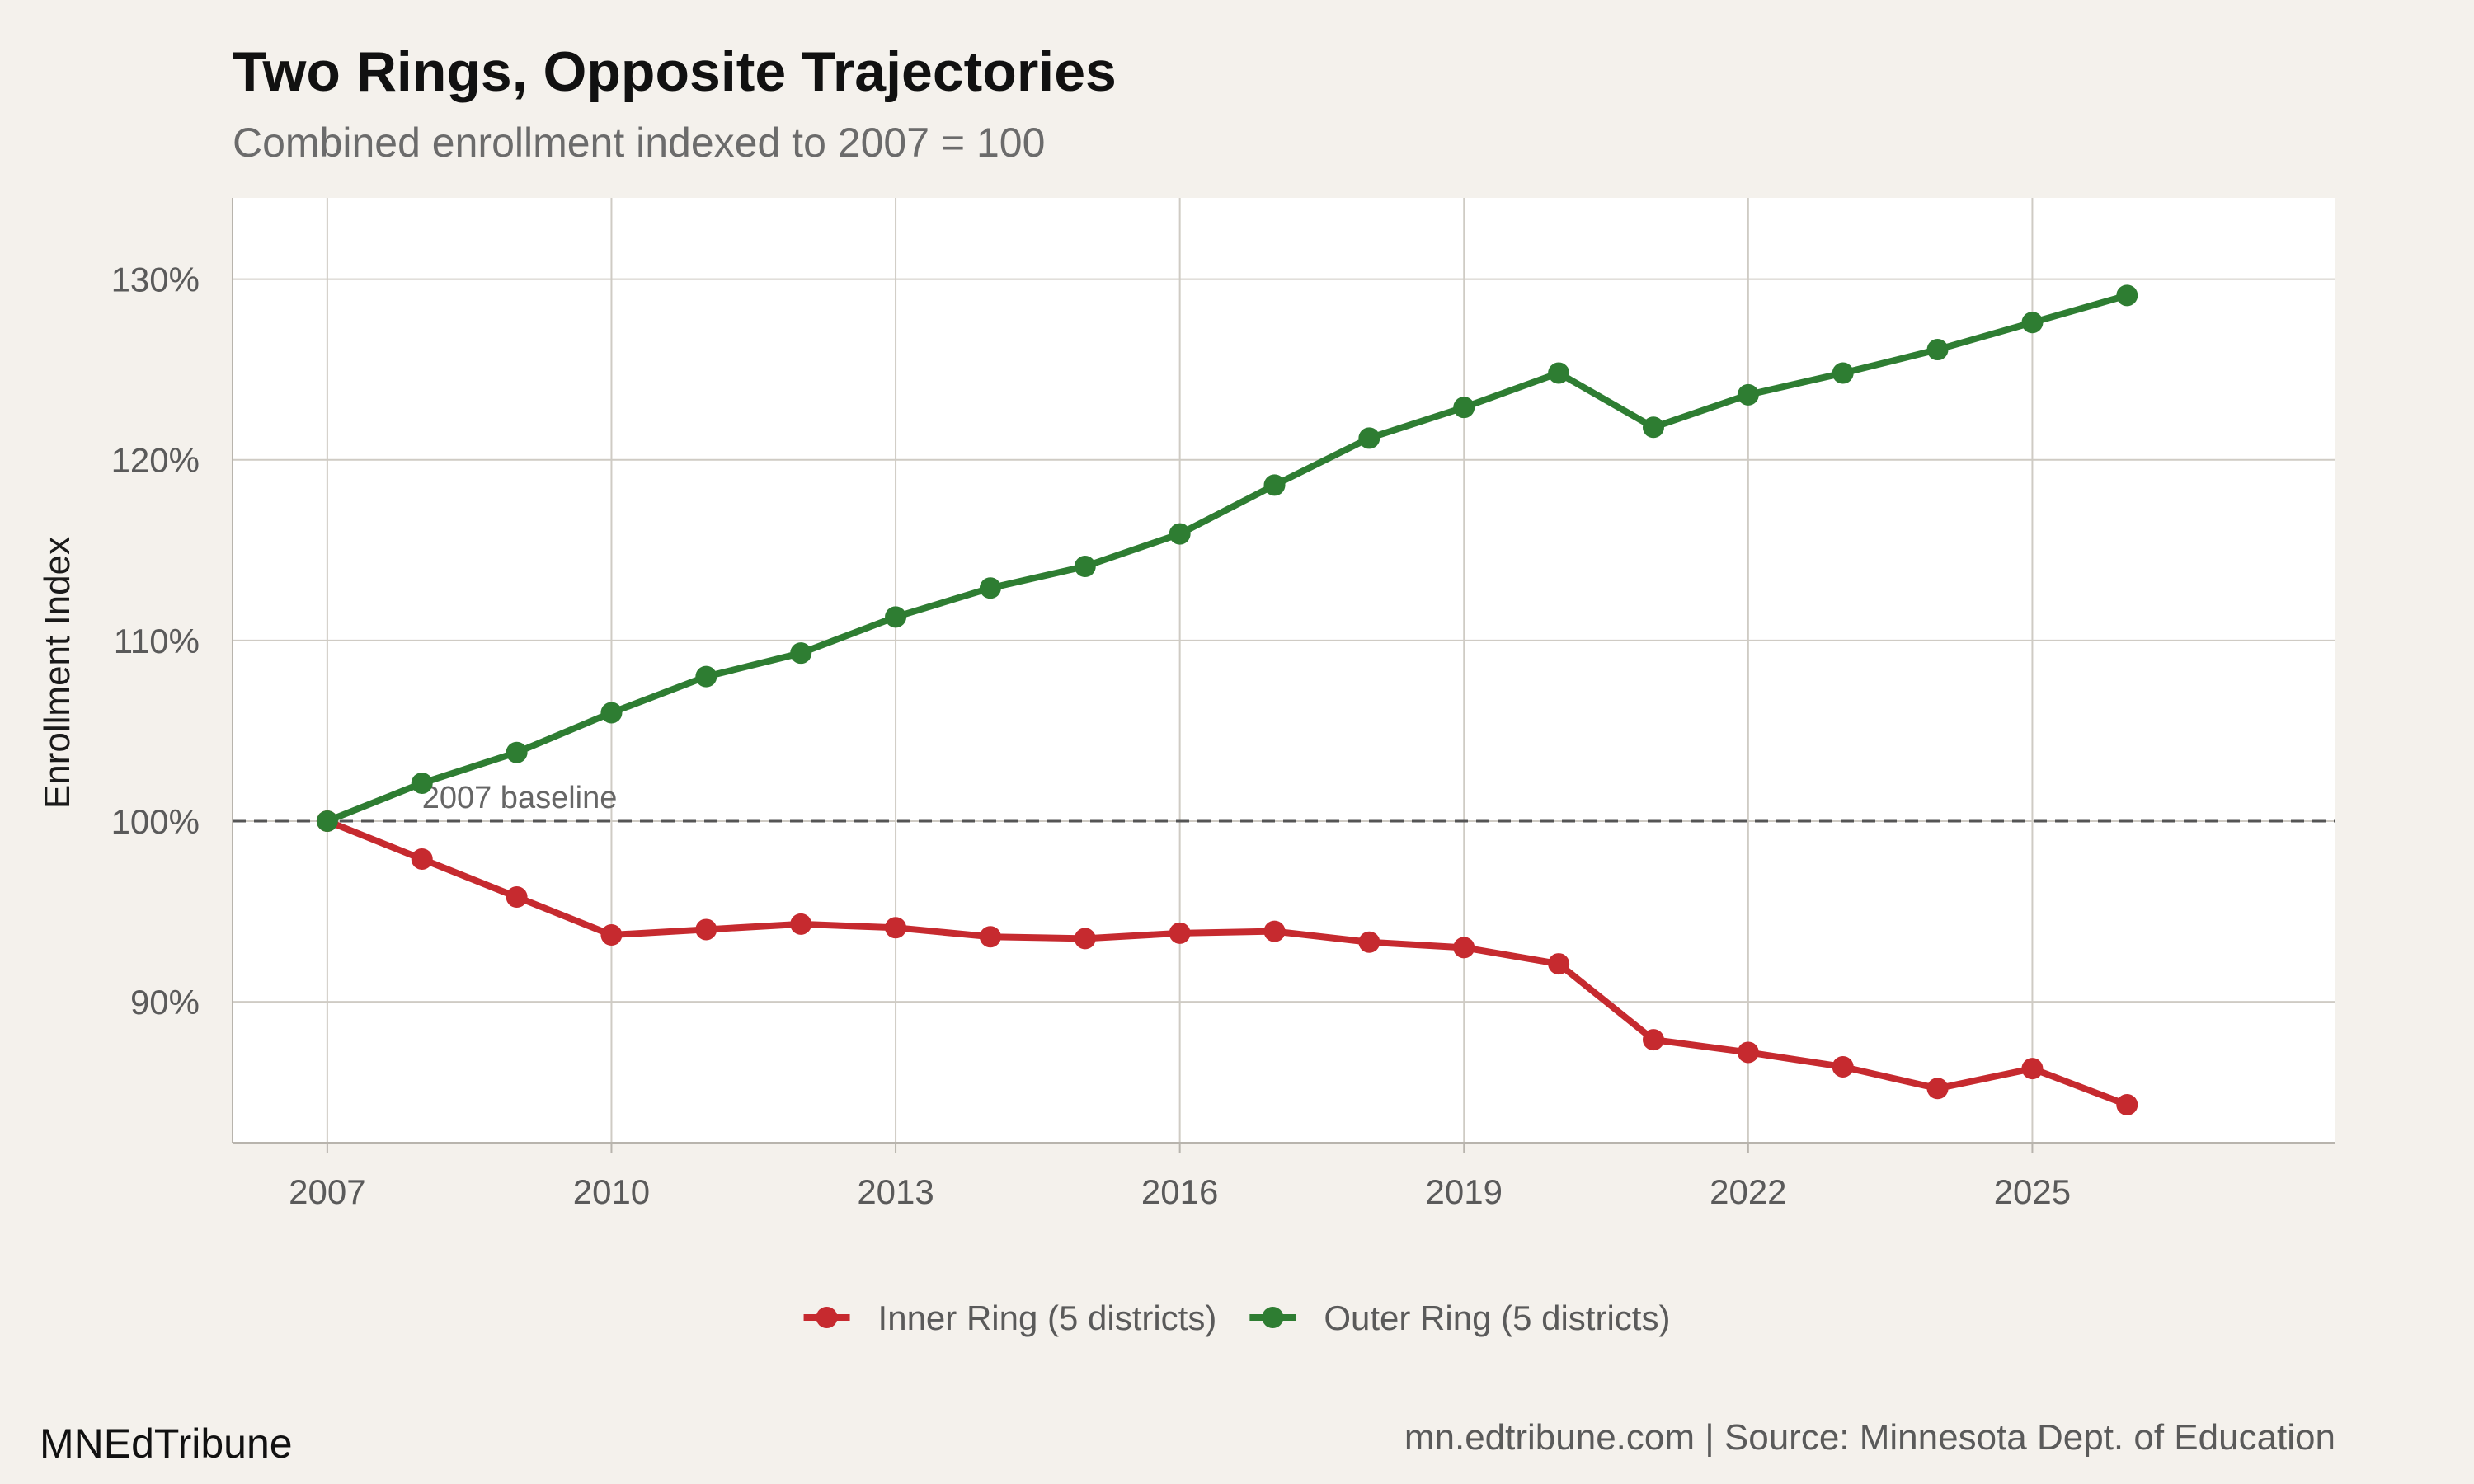  Describe the element at coordinates (155, 280) in the screenshot. I see `y-tick-label: 130%` at that location.